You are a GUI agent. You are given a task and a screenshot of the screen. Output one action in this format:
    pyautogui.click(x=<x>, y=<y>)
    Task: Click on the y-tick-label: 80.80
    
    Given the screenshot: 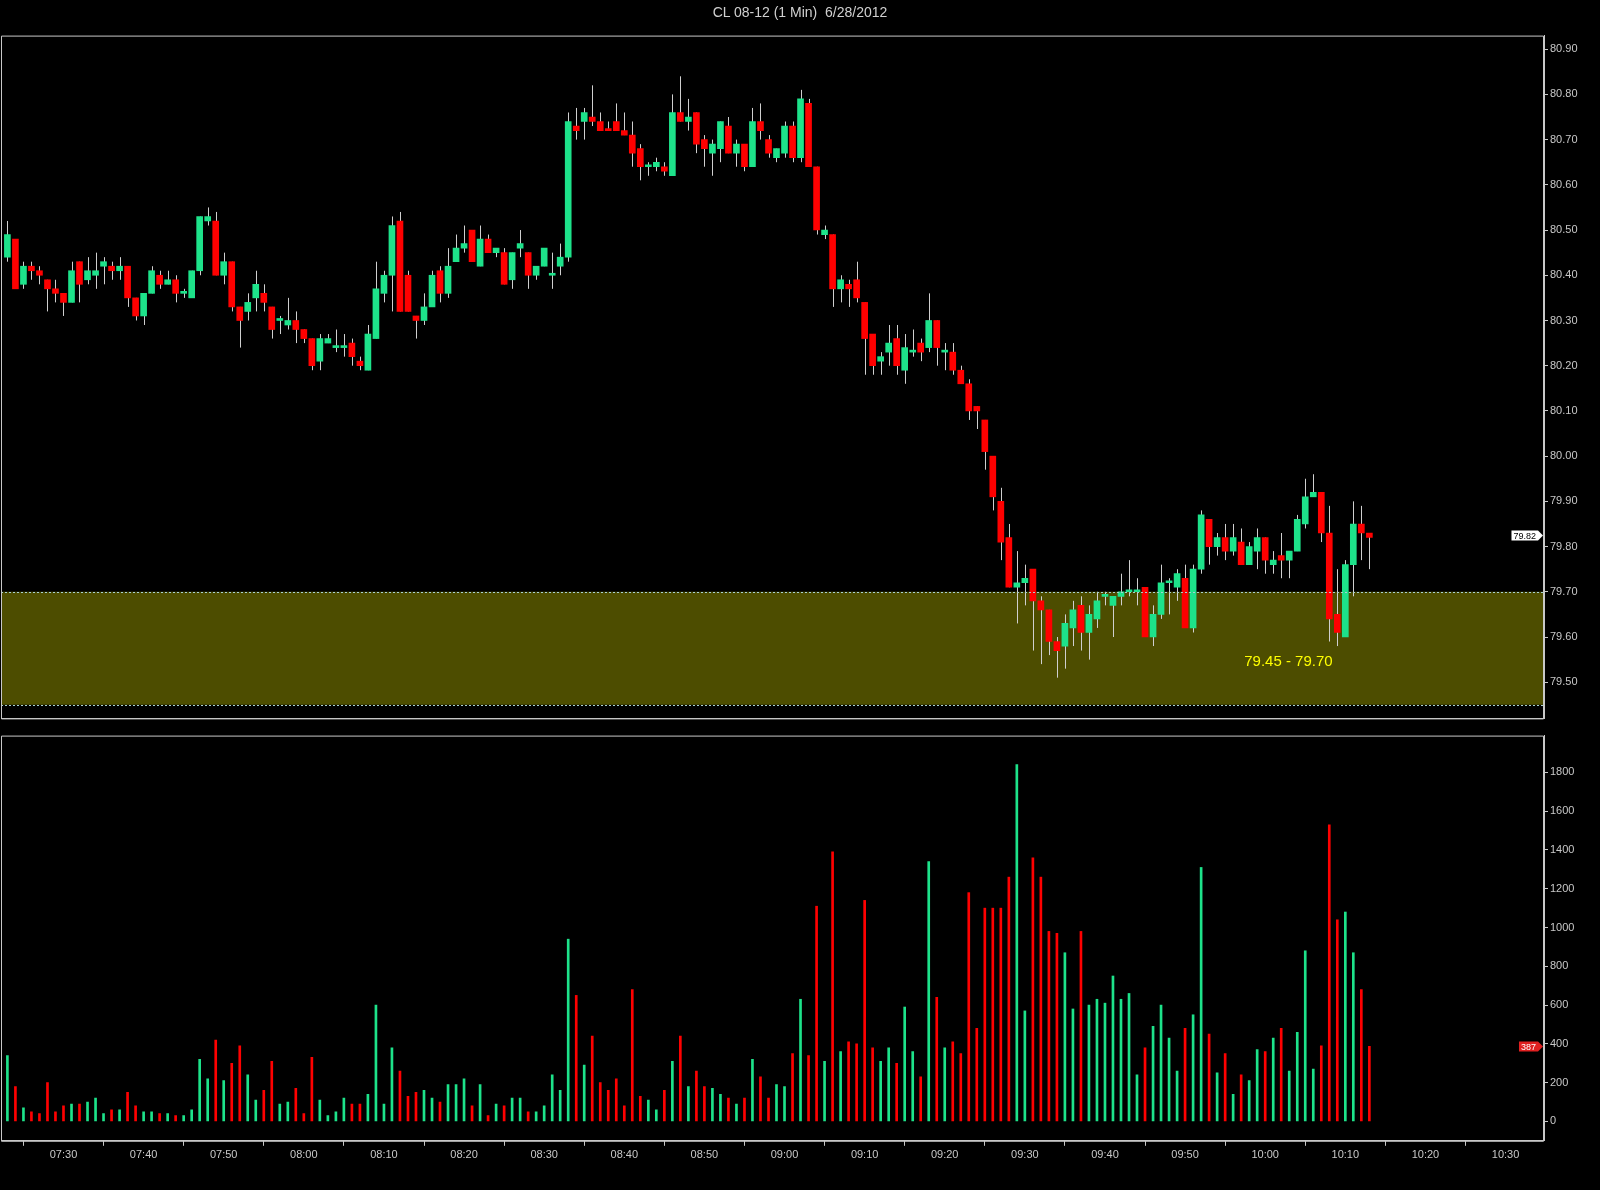 What is the action you would take?
    pyautogui.click(x=1564, y=93)
    